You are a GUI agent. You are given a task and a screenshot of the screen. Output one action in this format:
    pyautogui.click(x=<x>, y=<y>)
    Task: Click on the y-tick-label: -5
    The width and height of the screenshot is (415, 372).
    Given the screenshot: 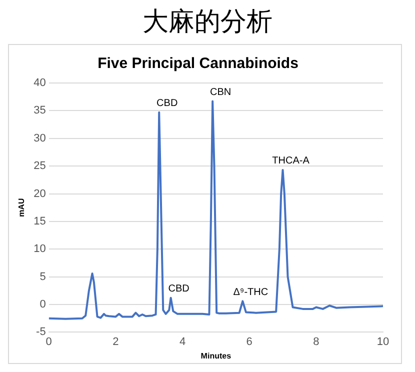 What is the action you would take?
    pyautogui.click(x=41, y=332)
    